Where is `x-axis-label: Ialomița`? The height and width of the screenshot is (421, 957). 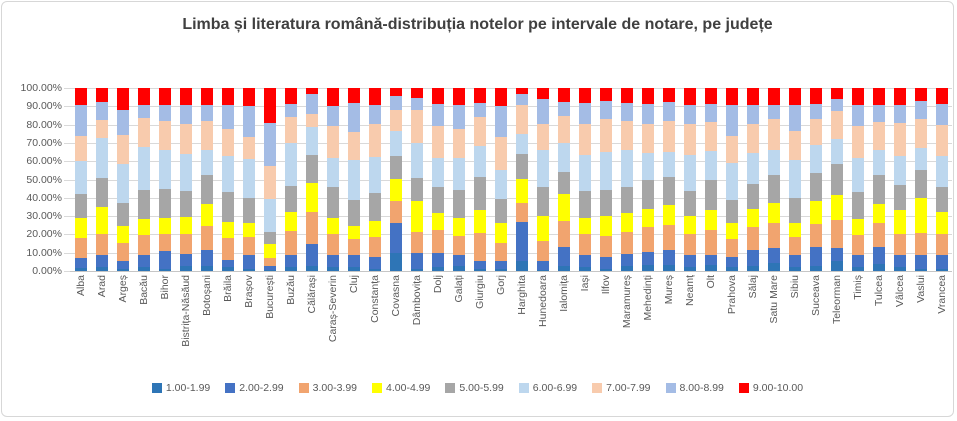
x-axis-label: Ialomița is located at coordinates (563, 293).